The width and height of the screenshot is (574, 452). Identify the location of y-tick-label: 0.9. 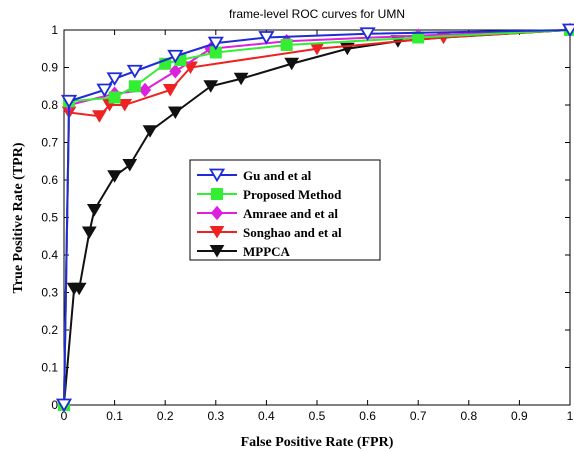
(49, 68).